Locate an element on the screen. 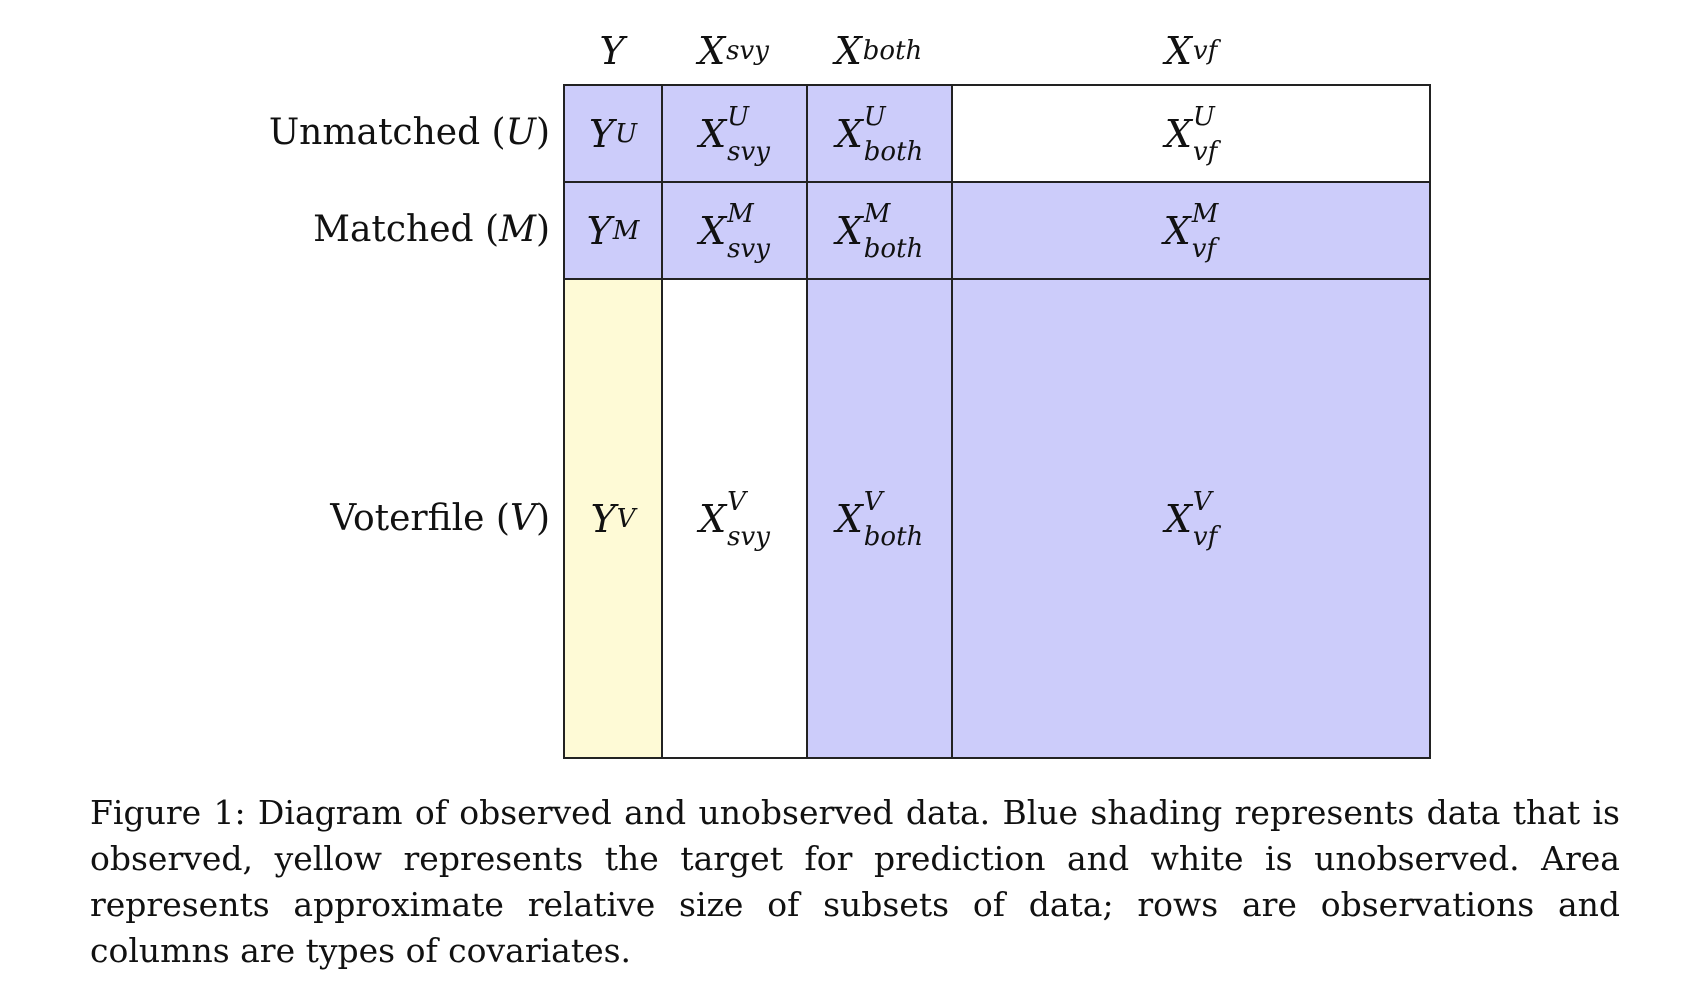 The image size is (1690, 1000). row-label-unmatched: Unmatched (U) is located at coordinates (409, 132).